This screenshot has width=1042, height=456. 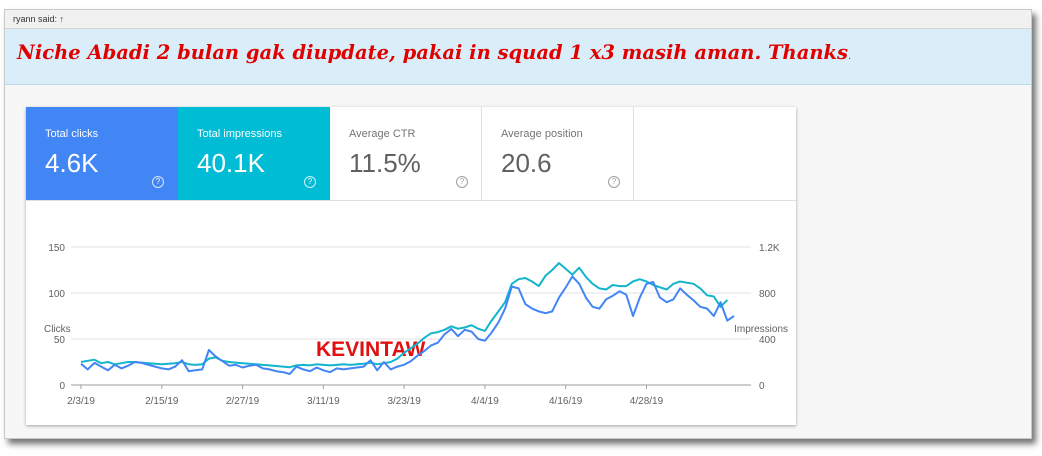 What do you see at coordinates (647, 401) in the screenshot?
I see `x-tick-label: 4/28/19` at bounding box center [647, 401].